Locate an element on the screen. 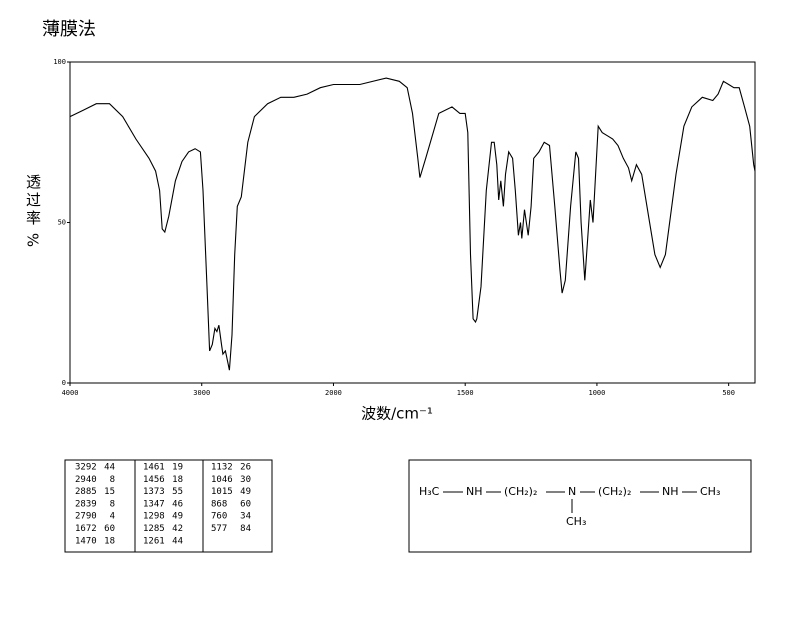 The height and width of the screenshot is (628, 794). peak-table-cell: 1461 is located at coordinates (154, 468).